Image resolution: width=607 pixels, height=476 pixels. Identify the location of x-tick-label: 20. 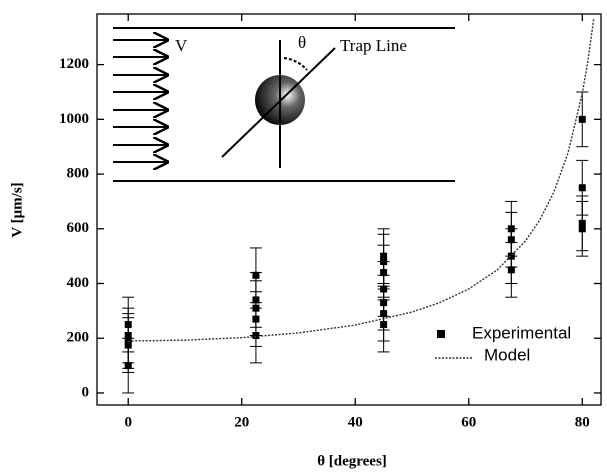
(241, 422).